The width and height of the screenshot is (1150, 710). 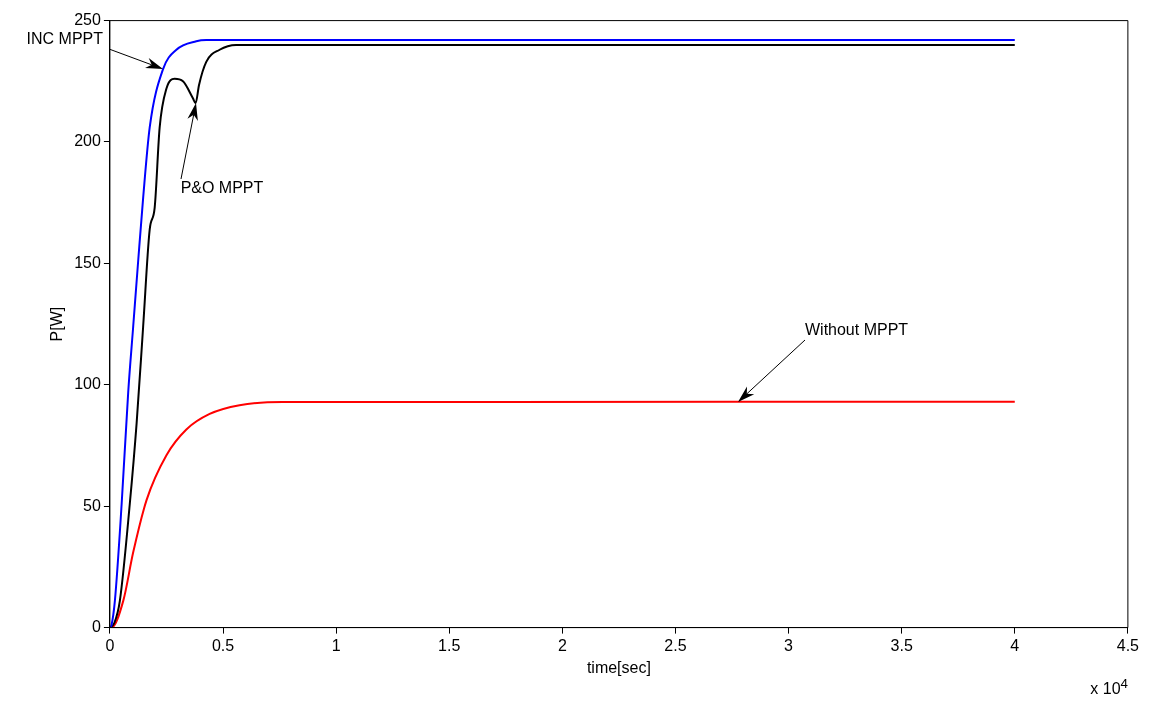 I want to click on x-tick-label: 0, so click(x=110, y=645).